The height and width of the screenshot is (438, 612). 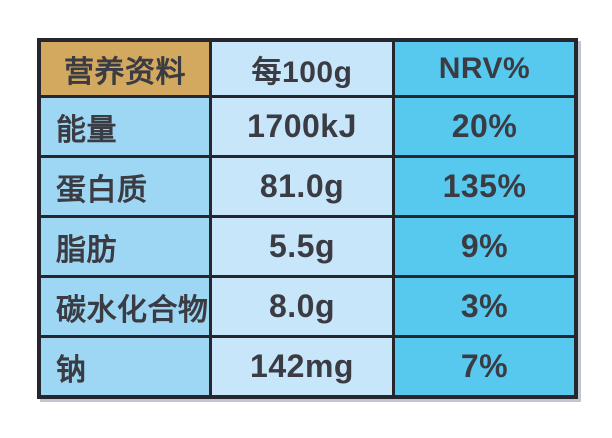 What do you see at coordinates (125, 246) in the screenshot?
I see `table-row-fat-label: 脂肪` at bounding box center [125, 246].